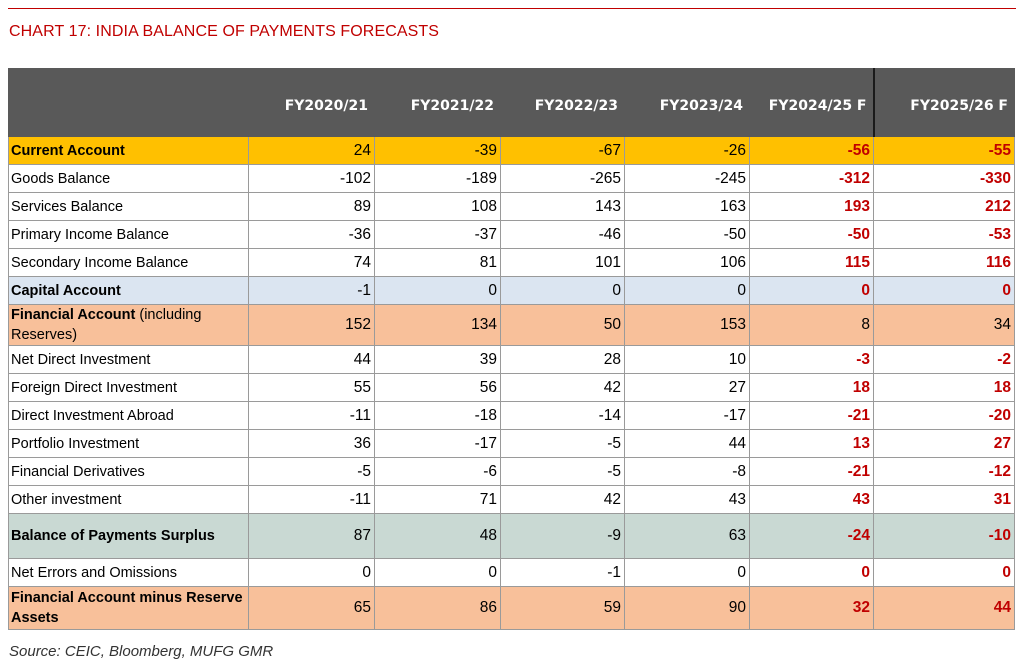 The height and width of the screenshot is (669, 1022). What do you see at coordinates (944, 262) in the screenshot?
I see `forecast-cell: 116` at bounding box center [944, 262].